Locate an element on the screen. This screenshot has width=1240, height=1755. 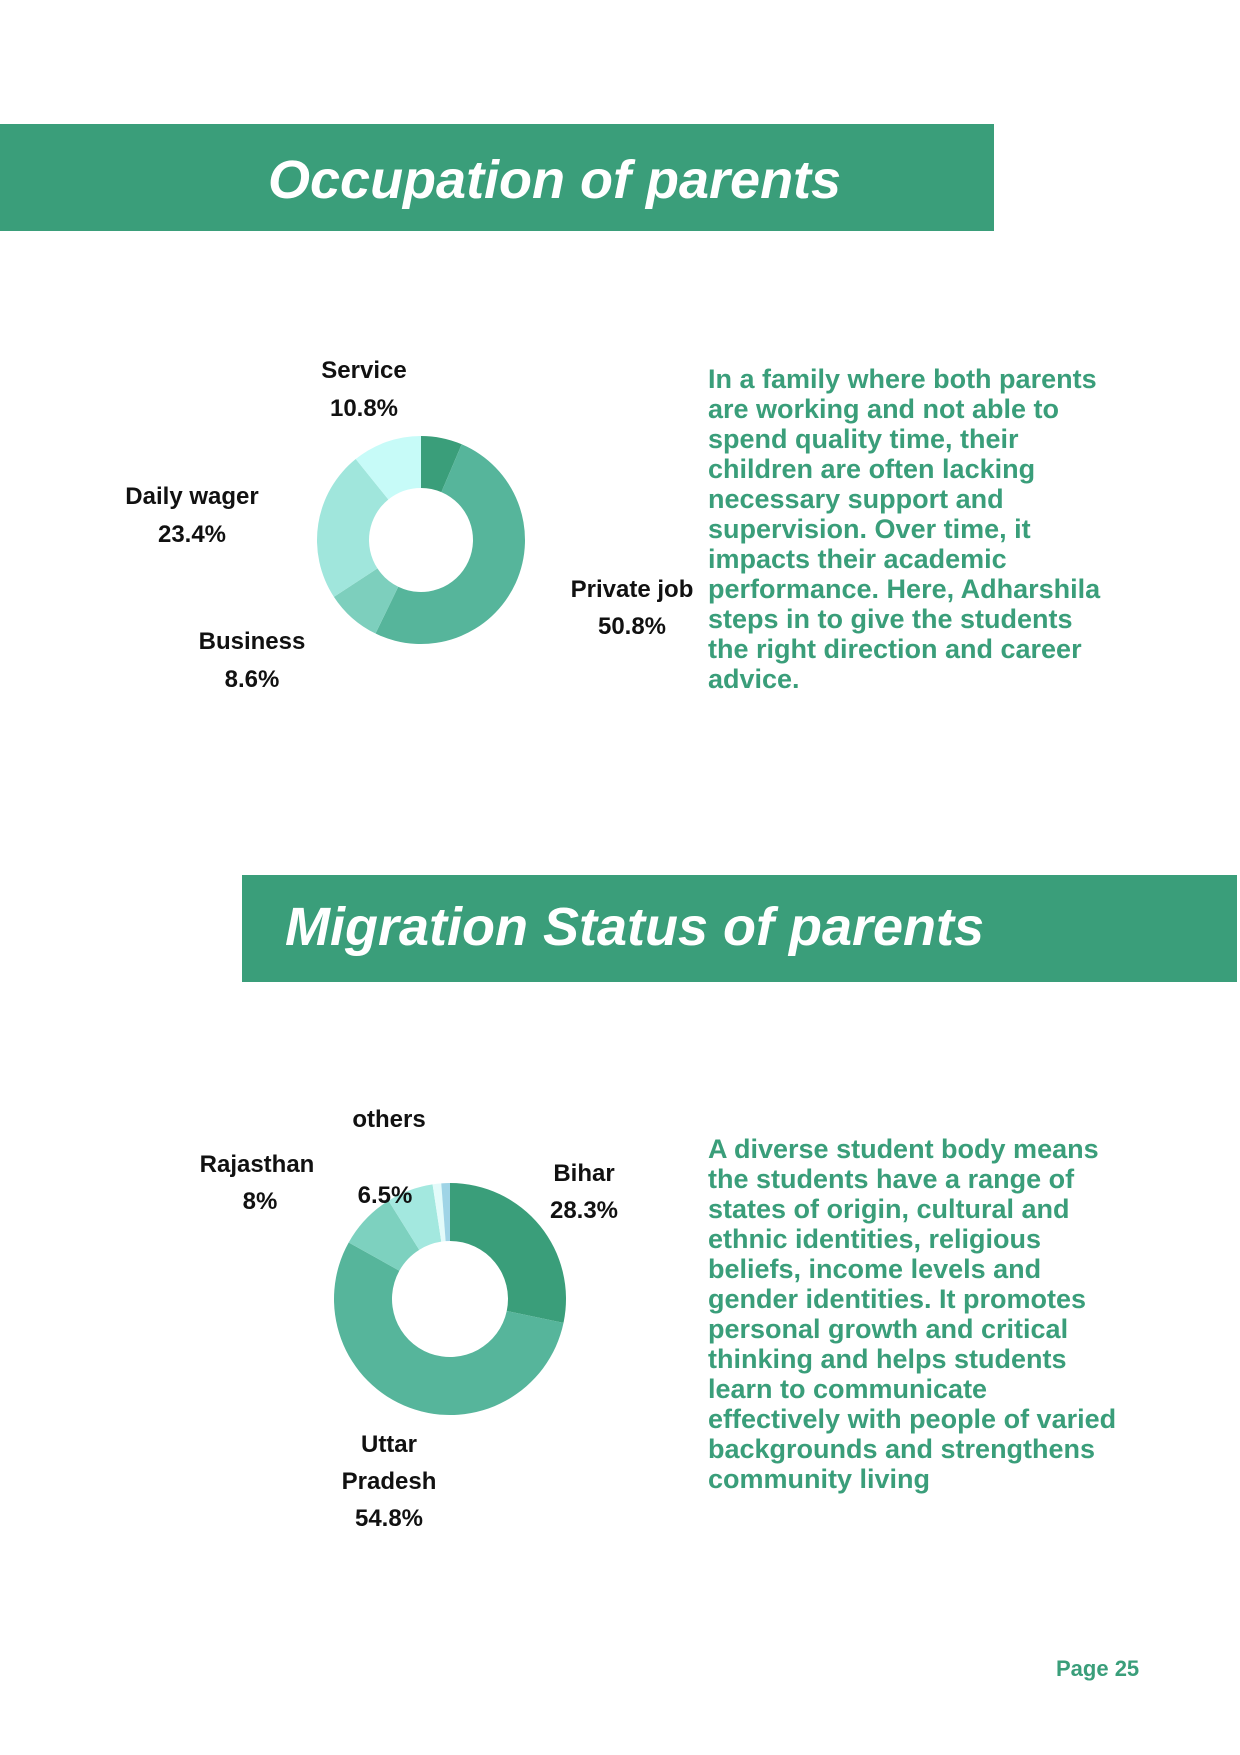
value-label: 8% is located at coordinates (260, 1201).